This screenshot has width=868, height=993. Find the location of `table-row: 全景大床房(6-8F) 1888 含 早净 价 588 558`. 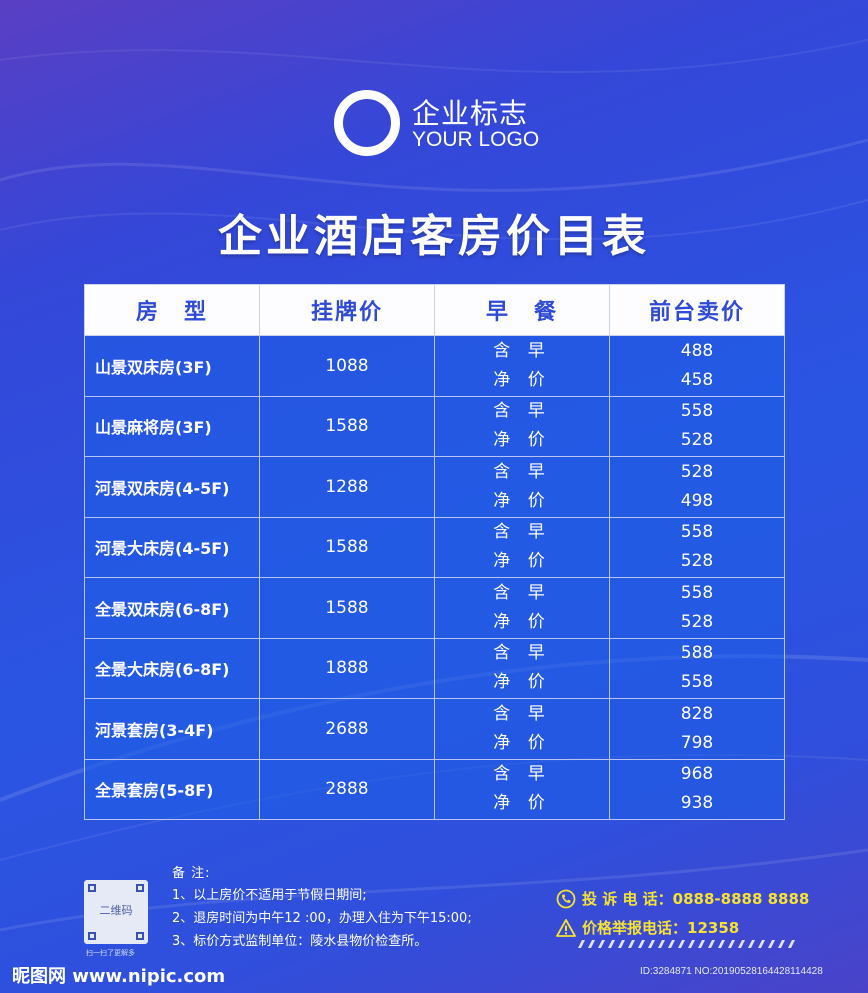

table-row: 全景大床房(6-8F) 1888 含 早净 价 588 558 is located at coordinates (434, 668).